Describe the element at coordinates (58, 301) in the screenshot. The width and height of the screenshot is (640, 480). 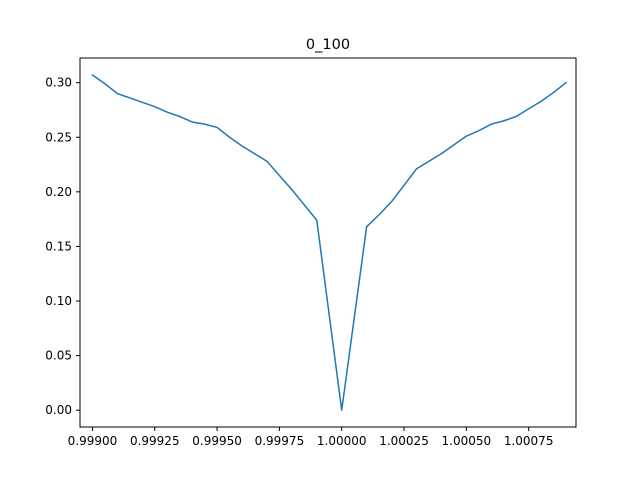
I see `y-tick-label: 0.10` at that location.